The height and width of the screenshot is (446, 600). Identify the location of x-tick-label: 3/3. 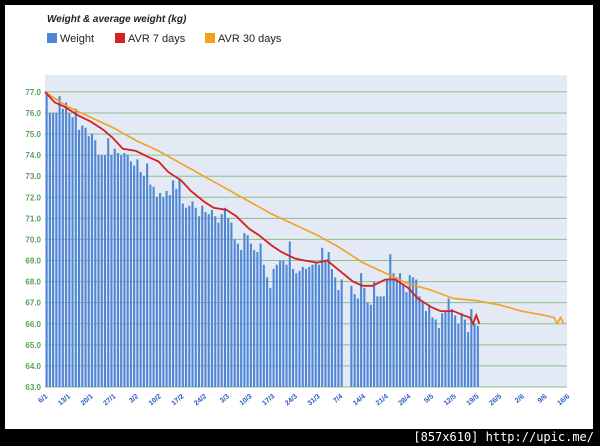
(225, 399).